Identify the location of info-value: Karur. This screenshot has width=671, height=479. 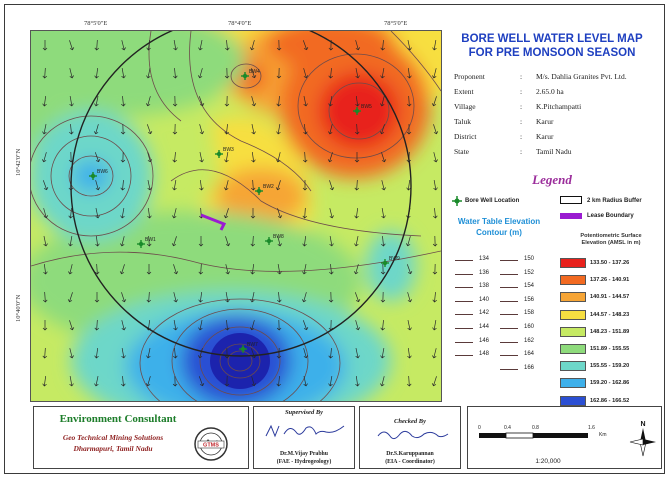
(545, 121).